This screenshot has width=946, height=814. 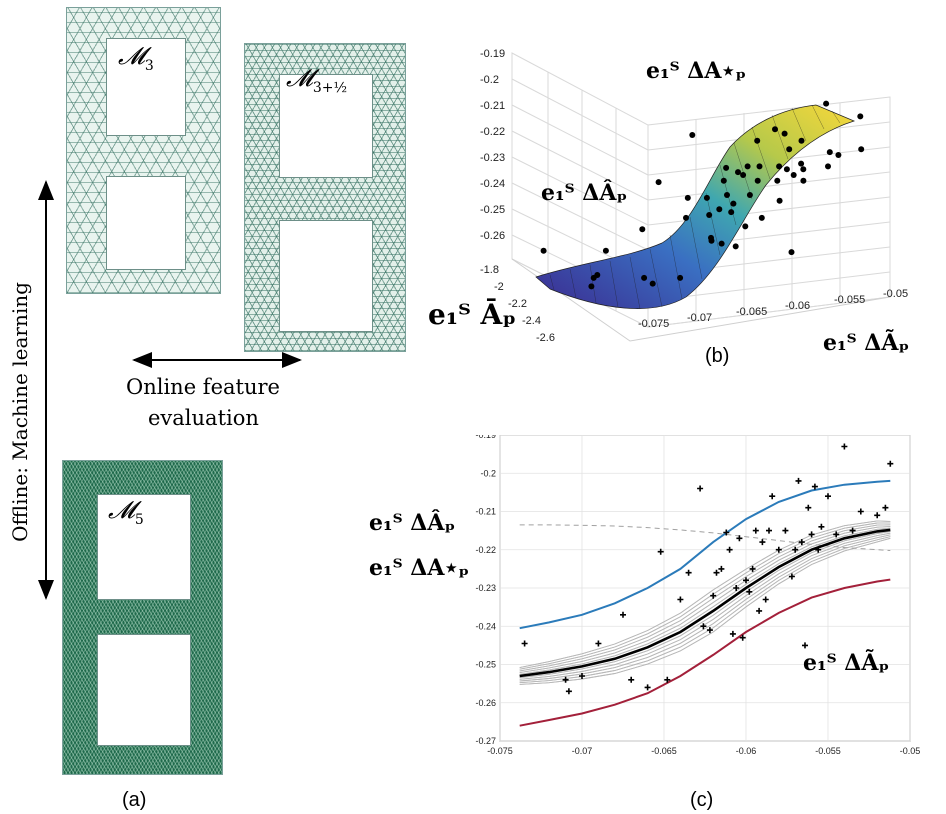 I want to click on x-tick-label: -0.065, so click(x=664, y=751).